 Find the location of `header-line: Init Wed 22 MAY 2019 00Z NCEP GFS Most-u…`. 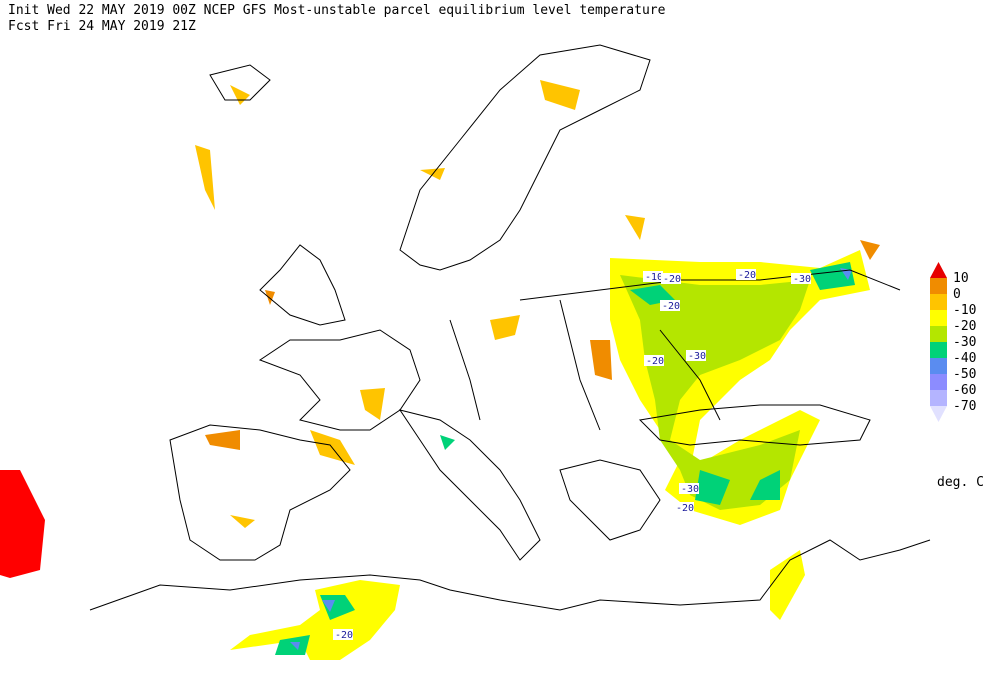

header-line: Init Wed 22 MAY 2019 00Z NCEP GFS Most-u… is located at coordinates (337, 10).